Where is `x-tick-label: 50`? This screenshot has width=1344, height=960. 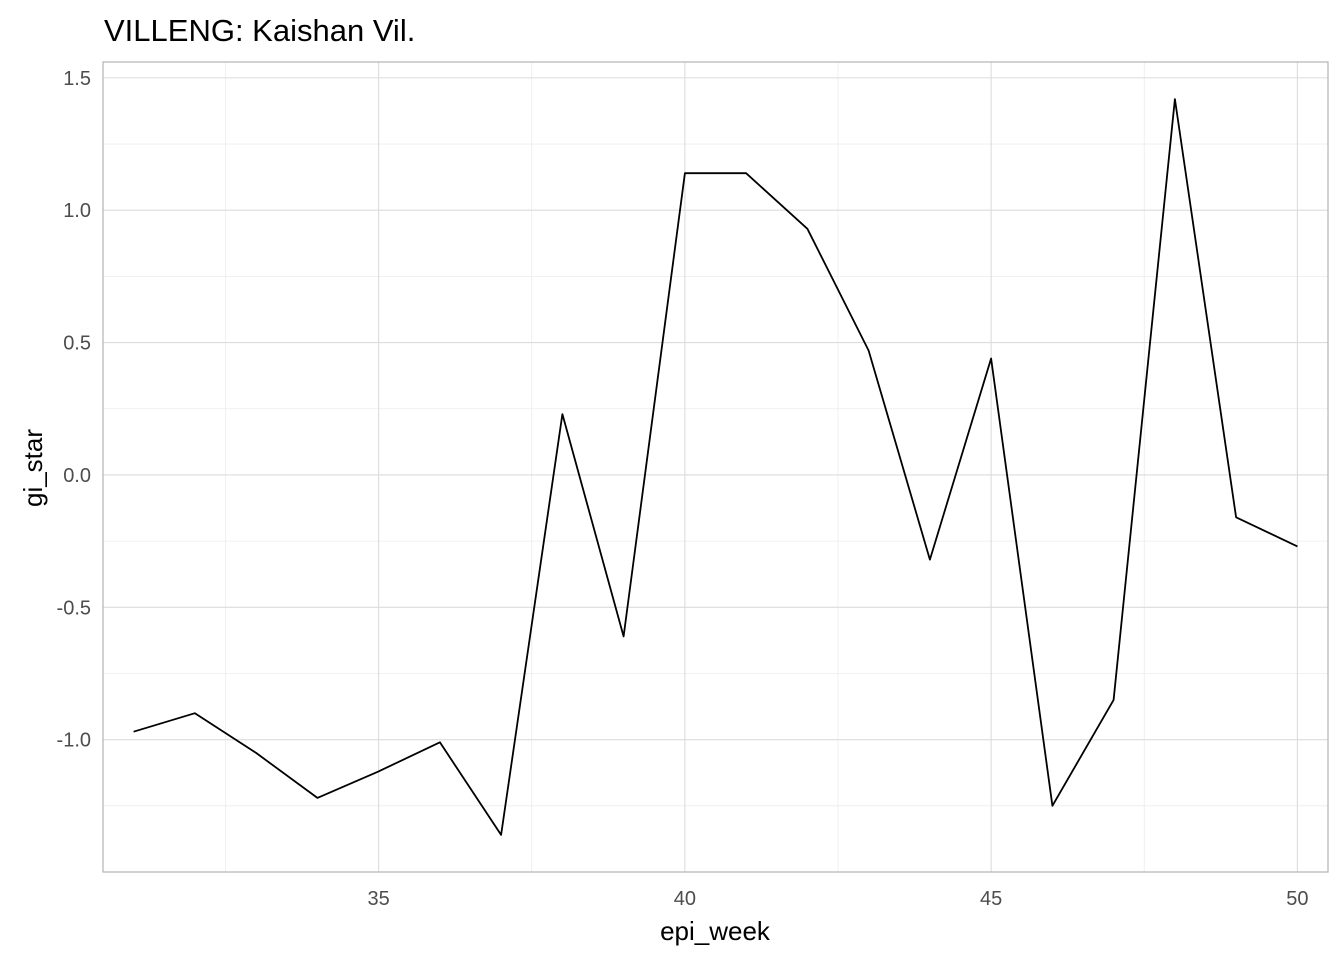 x-tick-label: 50 is located at coordinates (1297, 899).